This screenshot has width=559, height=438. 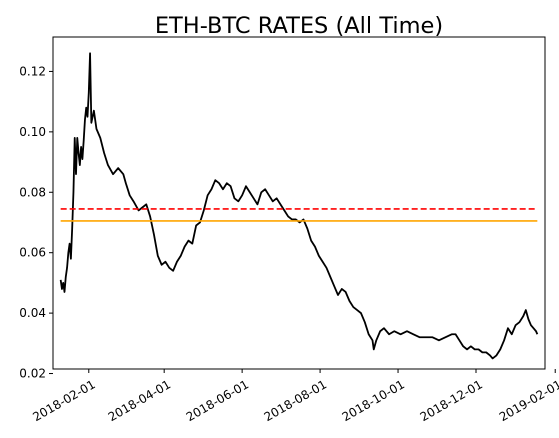 What do you see at coordinates (373, 400) in the screenshot?
I see `x-tick-label-4: 2018-10-01` at bounding box center [373, 400].